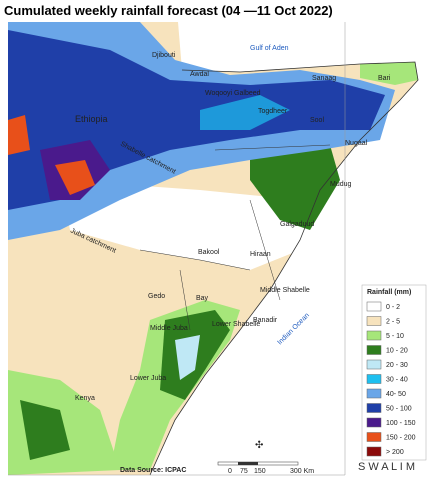 The image size is (429, 490). I want to click on legend-label: 2 - 5, so click(393, 322).